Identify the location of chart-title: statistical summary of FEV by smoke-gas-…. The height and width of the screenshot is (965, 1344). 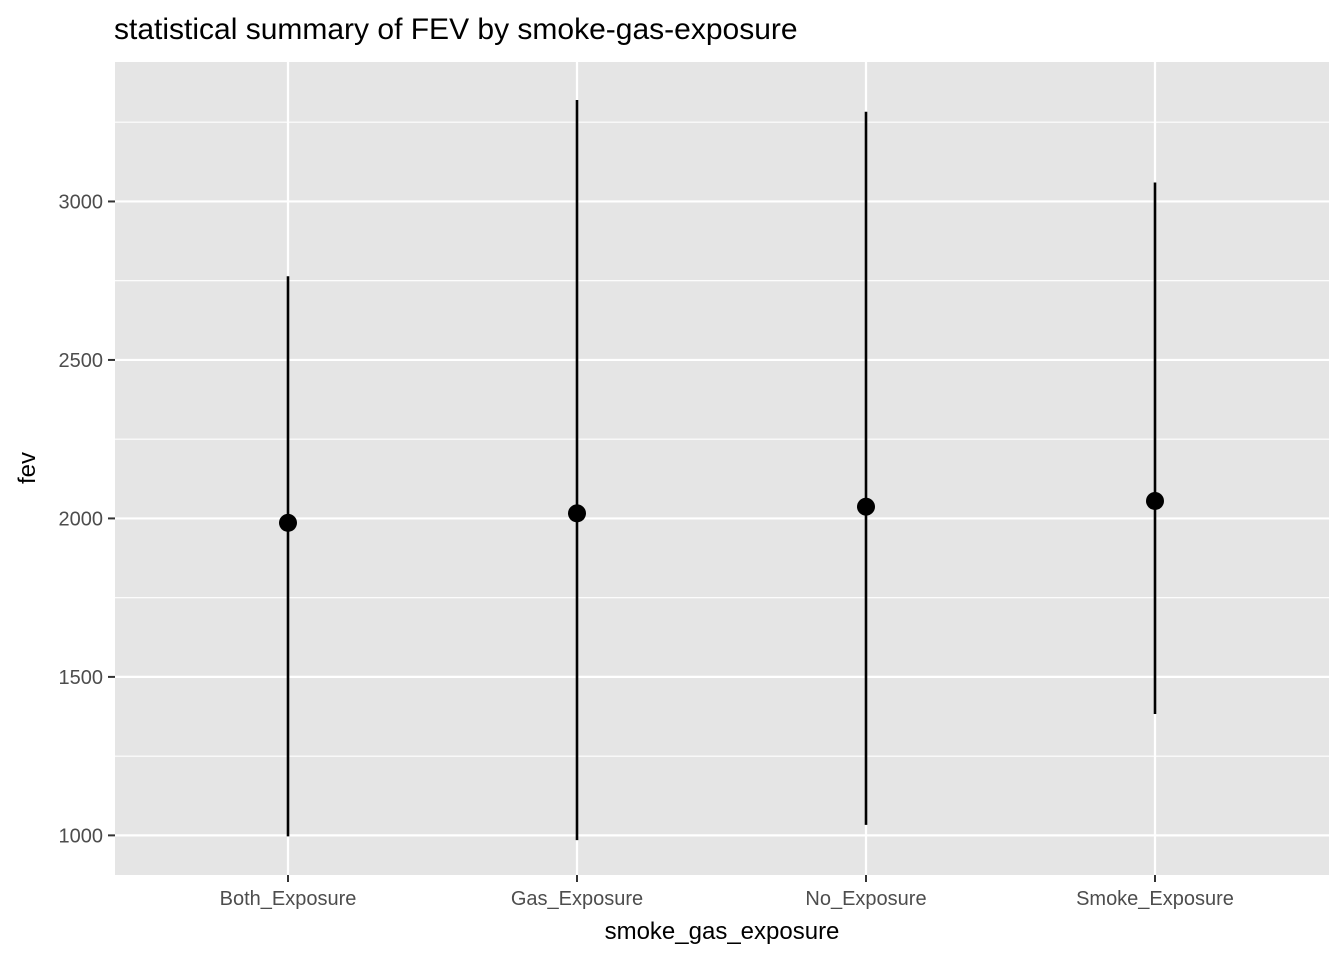
(456, 29).